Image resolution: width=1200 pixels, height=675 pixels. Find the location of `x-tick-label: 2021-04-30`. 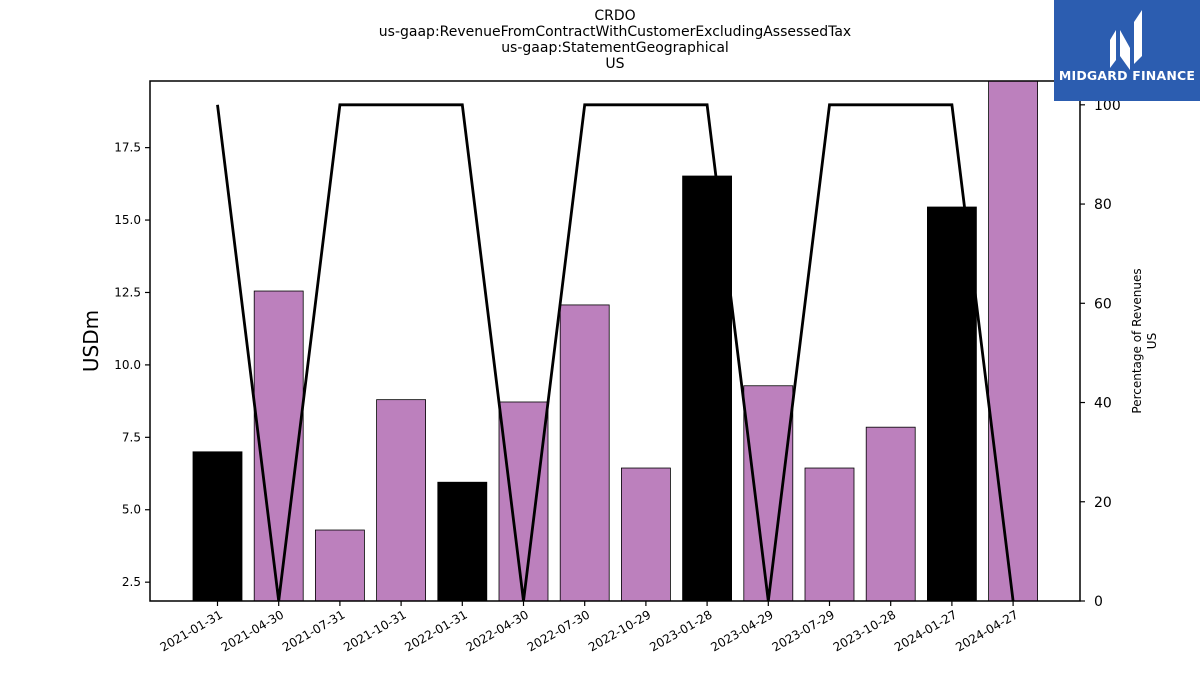

x-tick-label: 2021-04-30 is located at coordinates (252, 630).